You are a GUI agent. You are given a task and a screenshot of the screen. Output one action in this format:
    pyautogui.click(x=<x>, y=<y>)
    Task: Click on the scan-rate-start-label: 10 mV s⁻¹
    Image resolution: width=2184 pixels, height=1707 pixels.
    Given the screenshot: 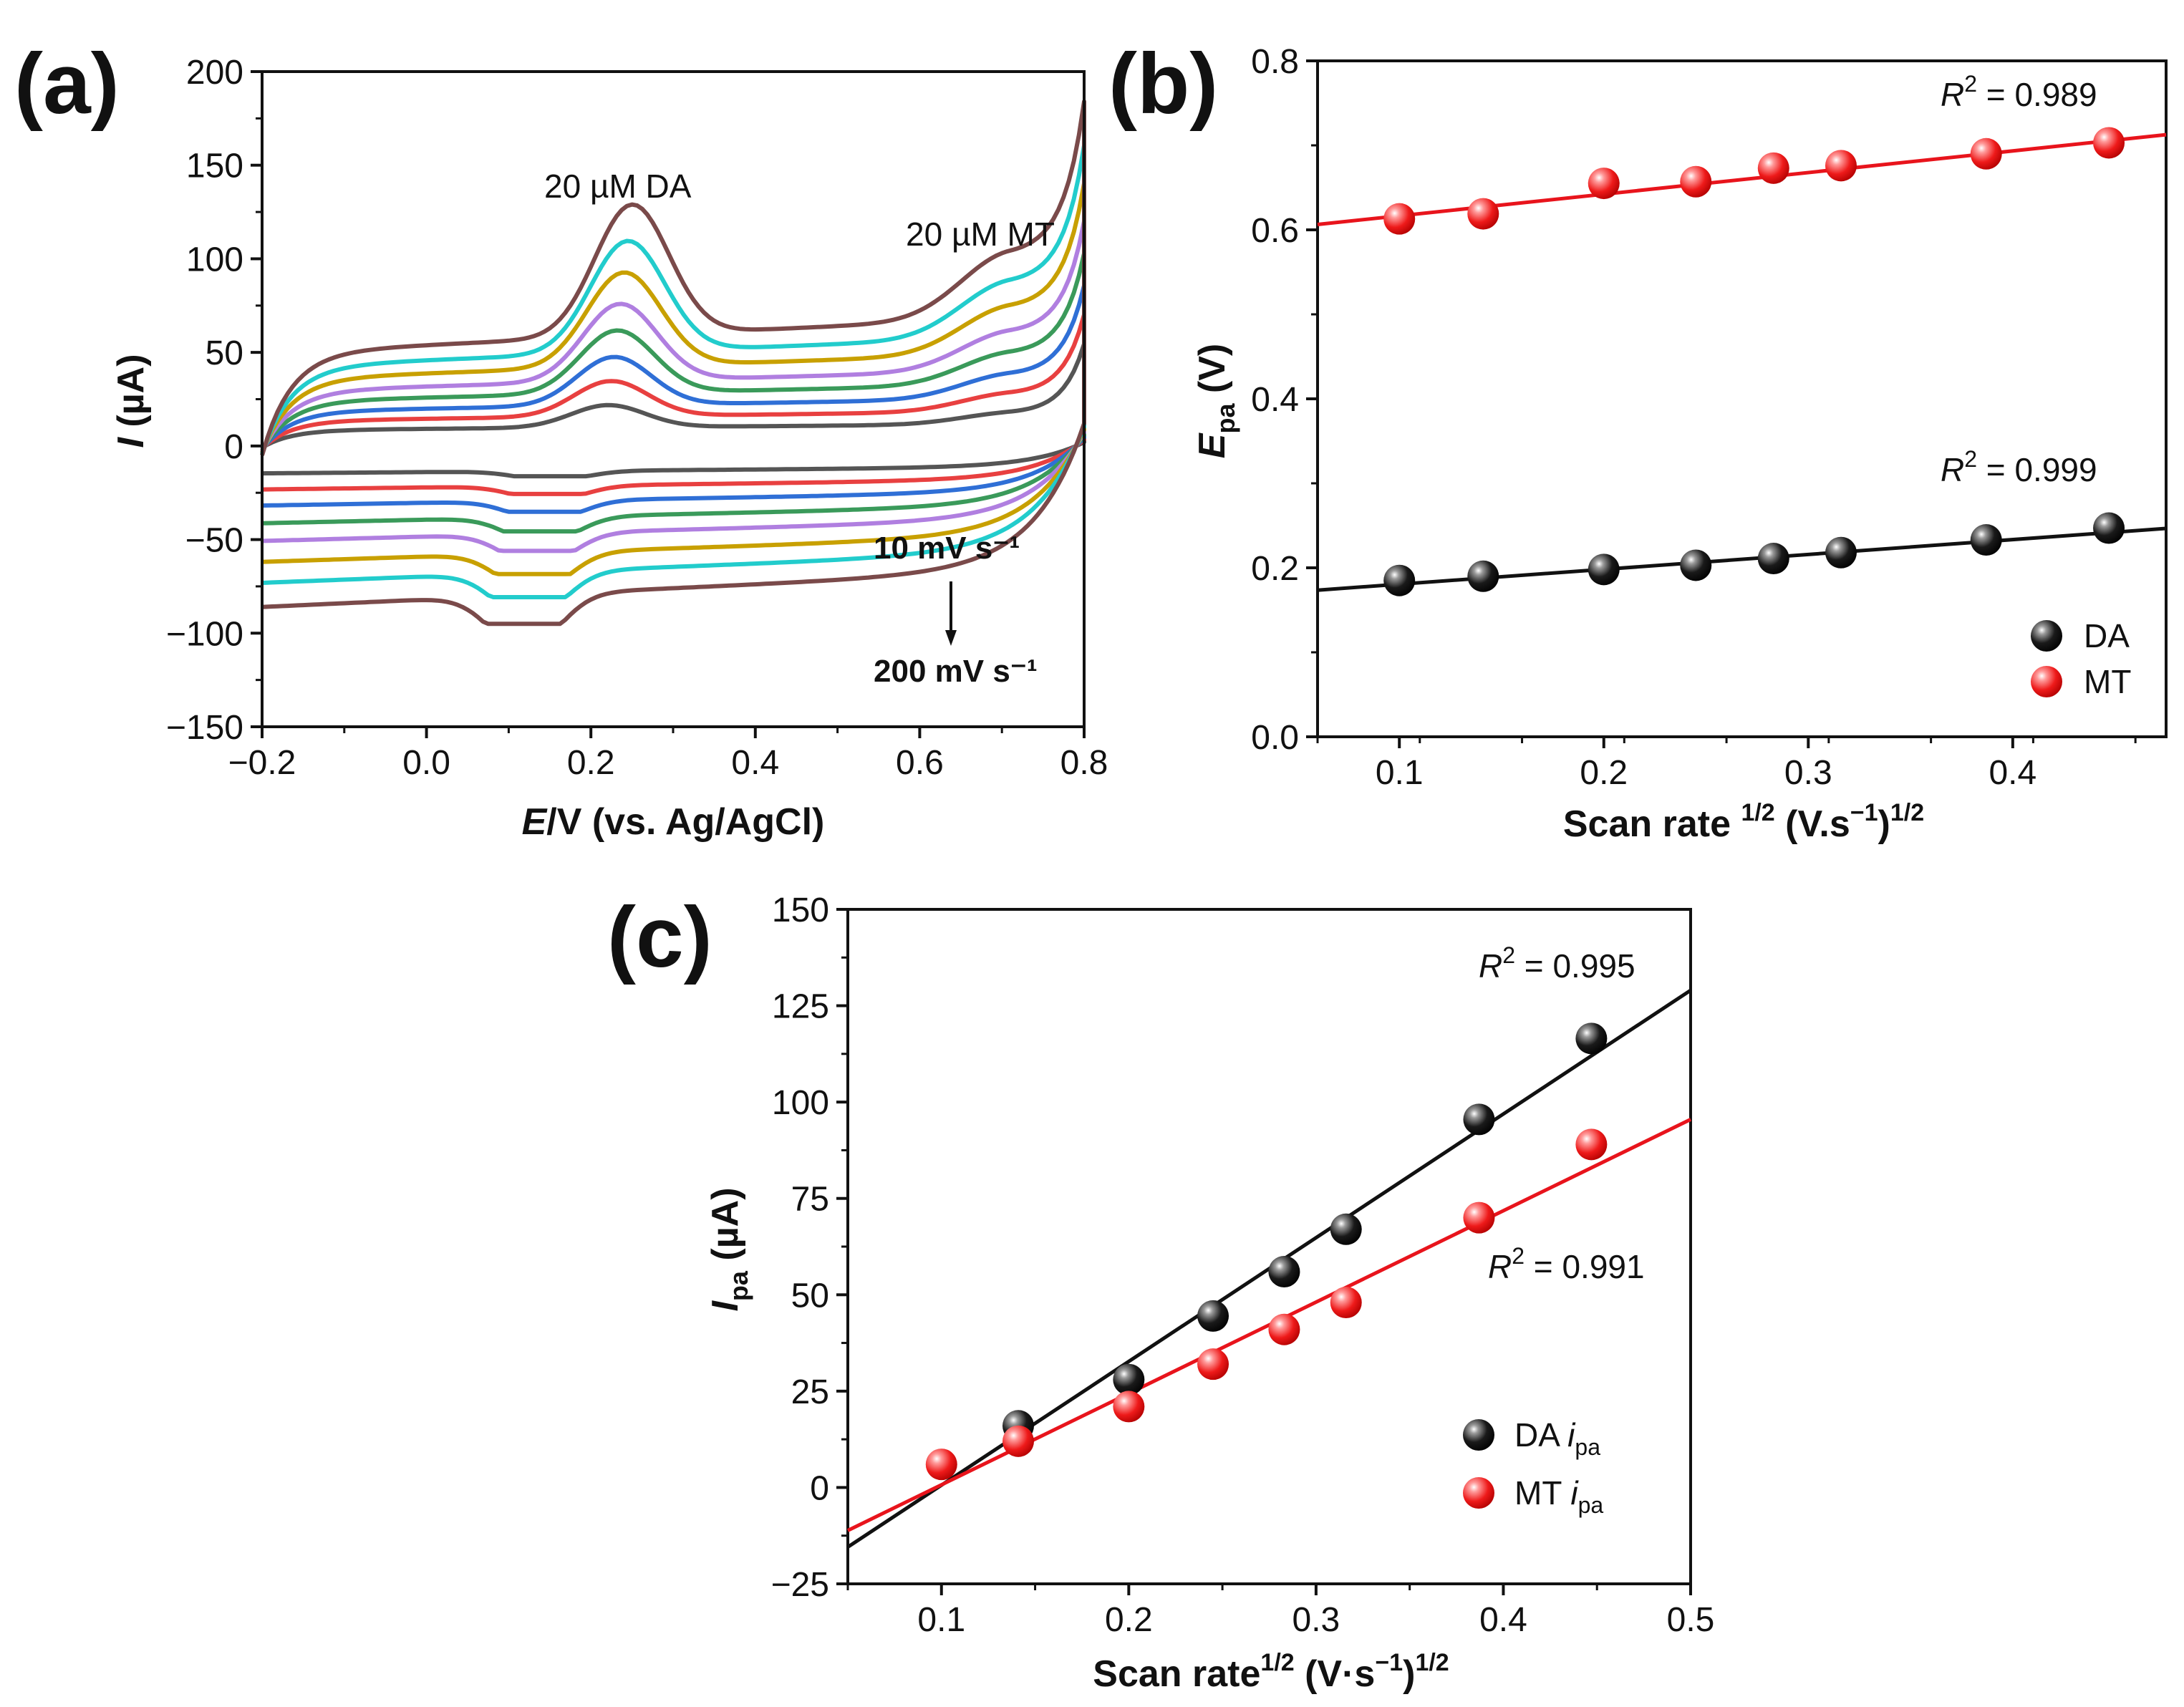 What is the action you would take?
    pyautogui.click(x=947, y=548)
    